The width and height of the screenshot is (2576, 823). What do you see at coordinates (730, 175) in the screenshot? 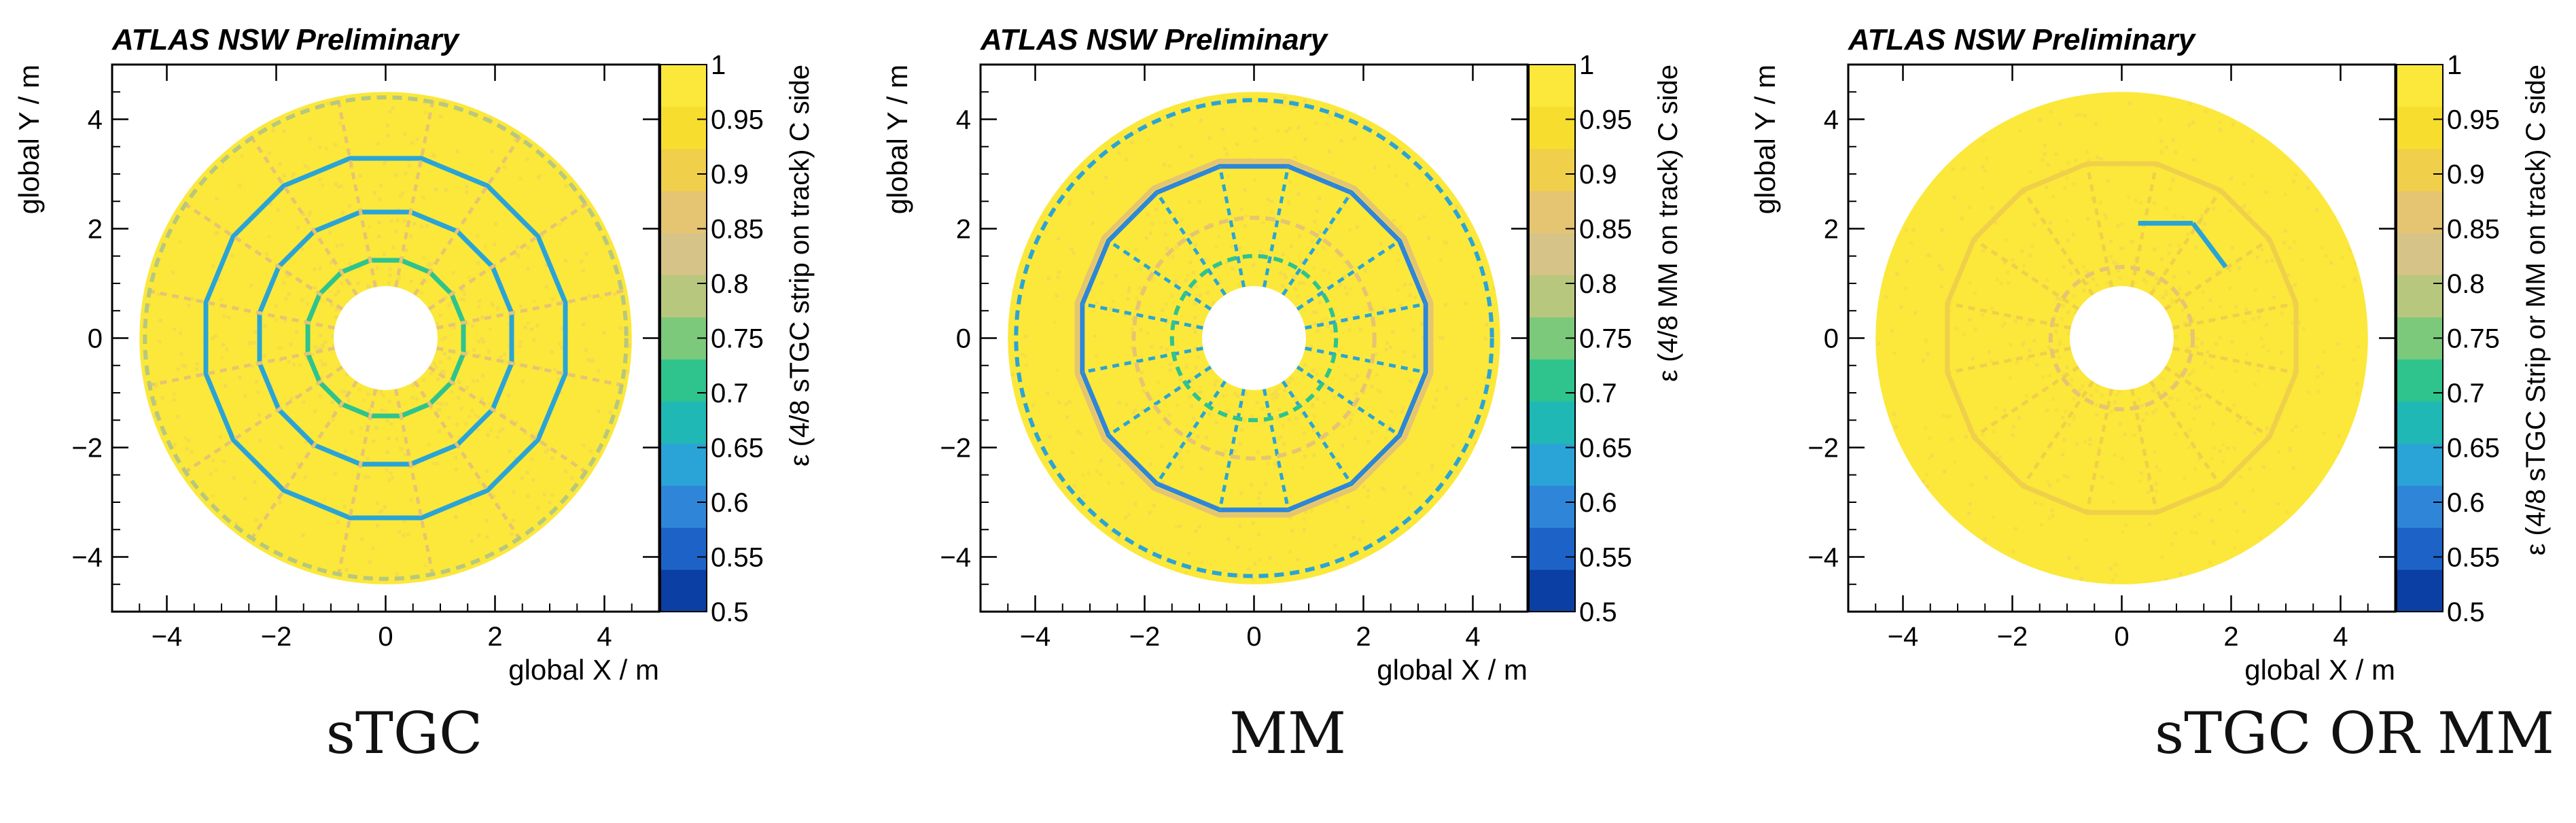
I see `colorbar-tick-label: 0.9` at bounding box center [730, 175].